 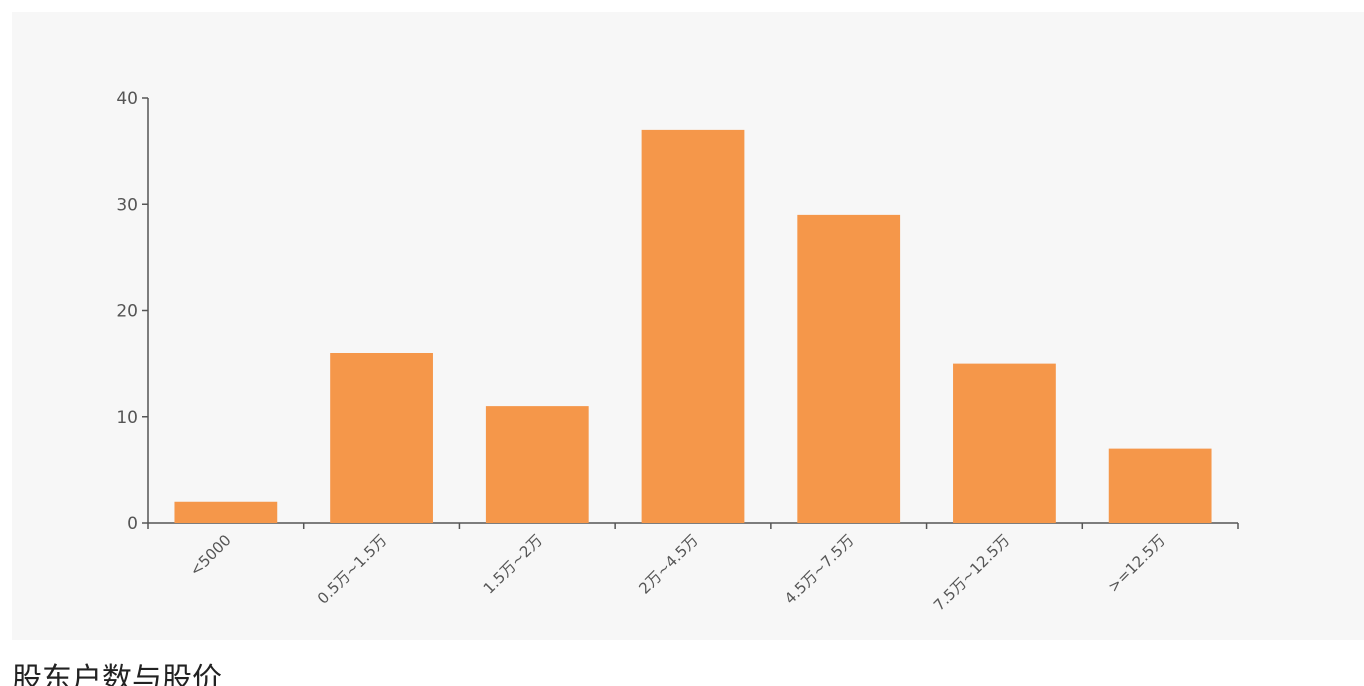 I want to click on y-tick-label: 0, so click(x=132, y=524).